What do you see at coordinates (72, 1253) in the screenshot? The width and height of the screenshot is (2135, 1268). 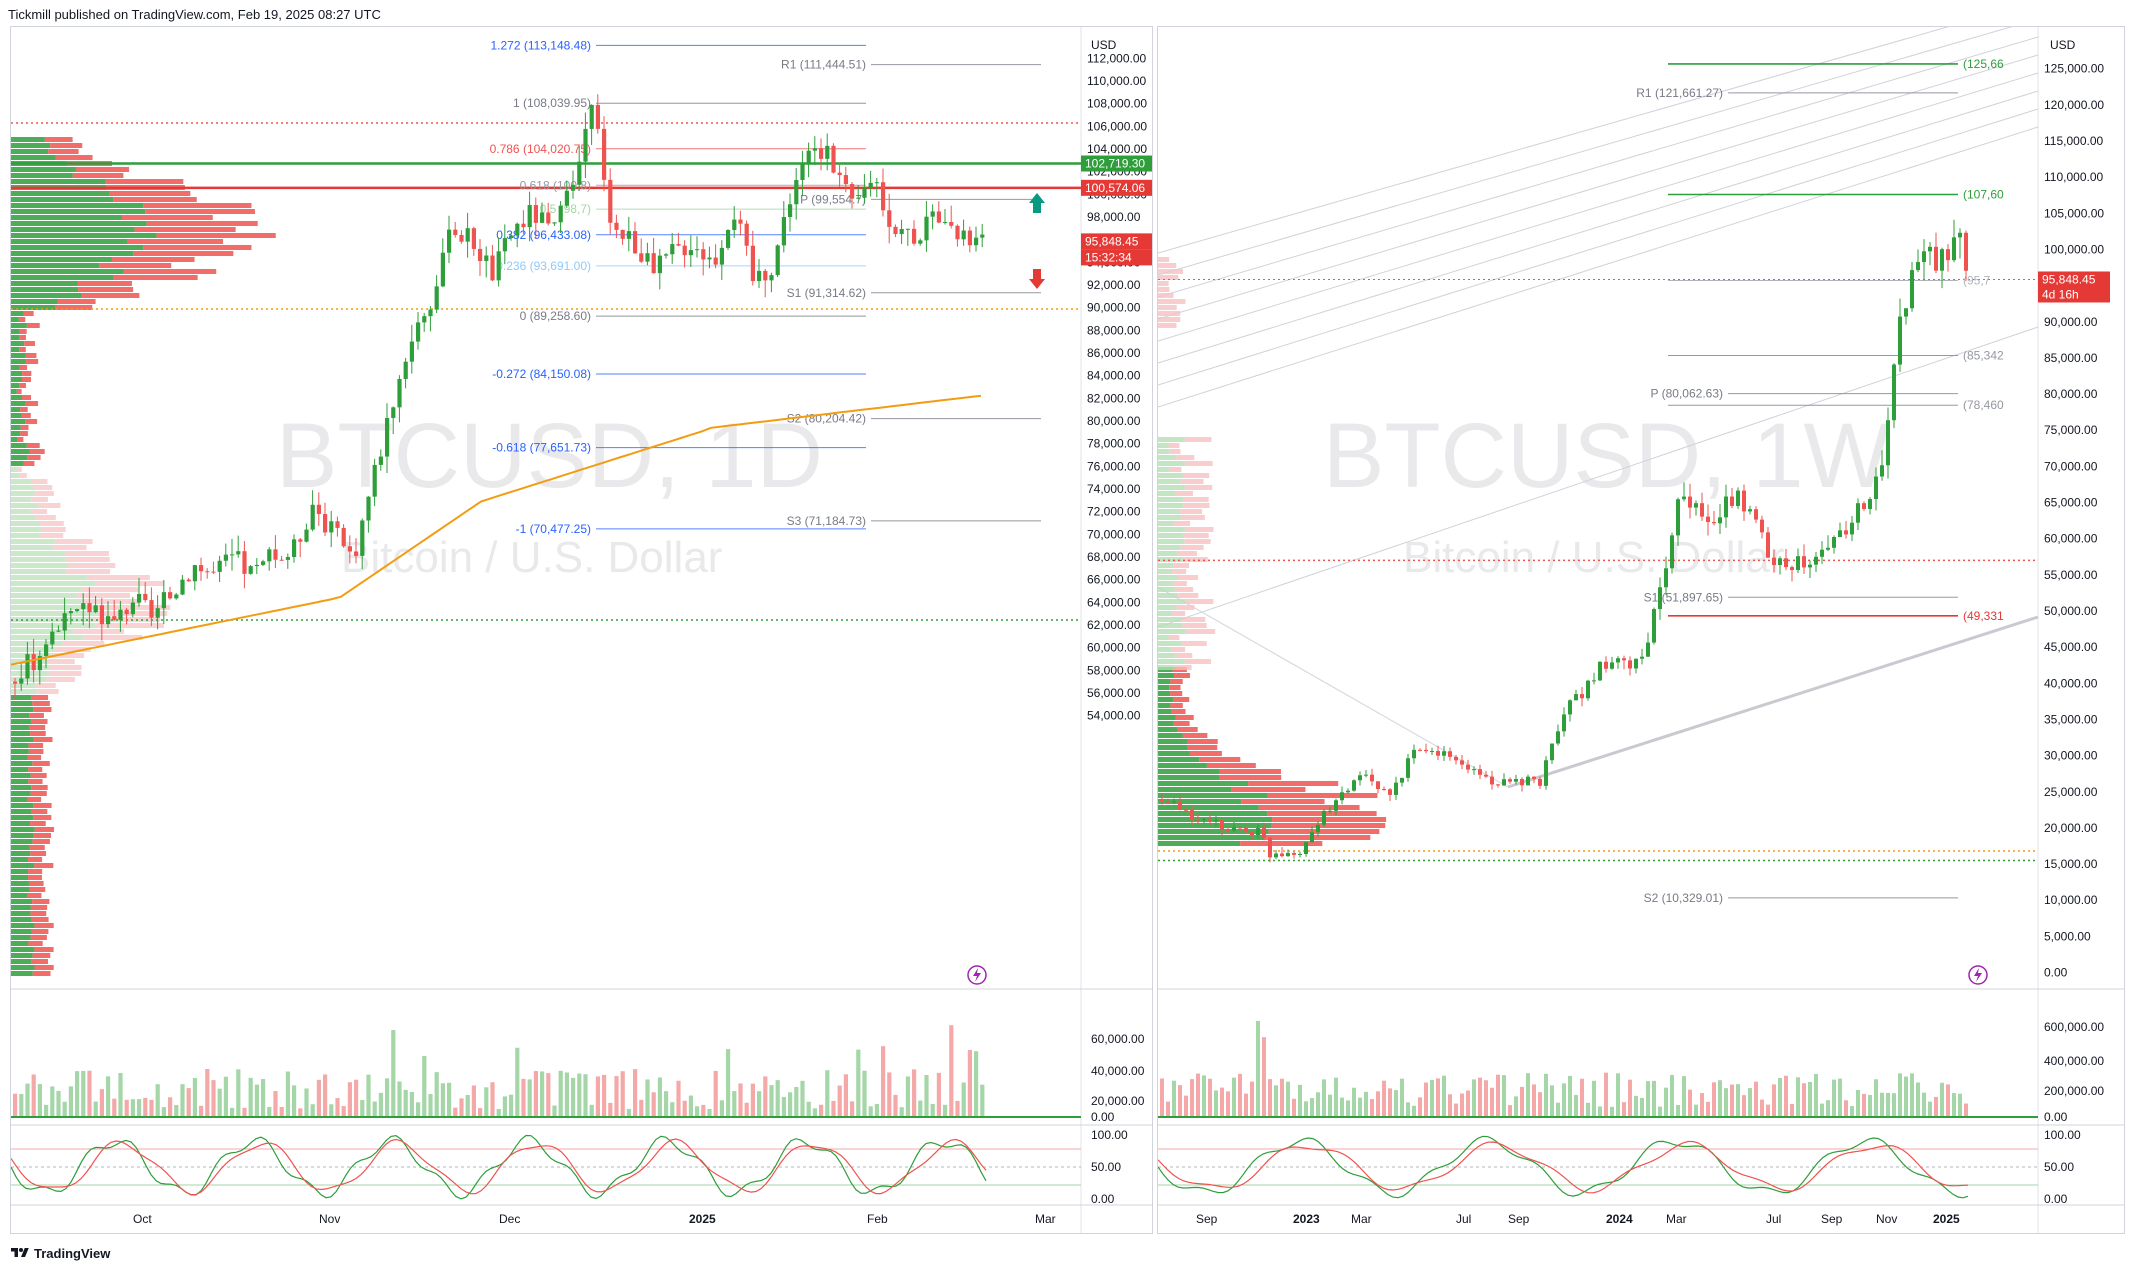 I see `footer-brand: TradingView` at bounding box center [72, 1253].